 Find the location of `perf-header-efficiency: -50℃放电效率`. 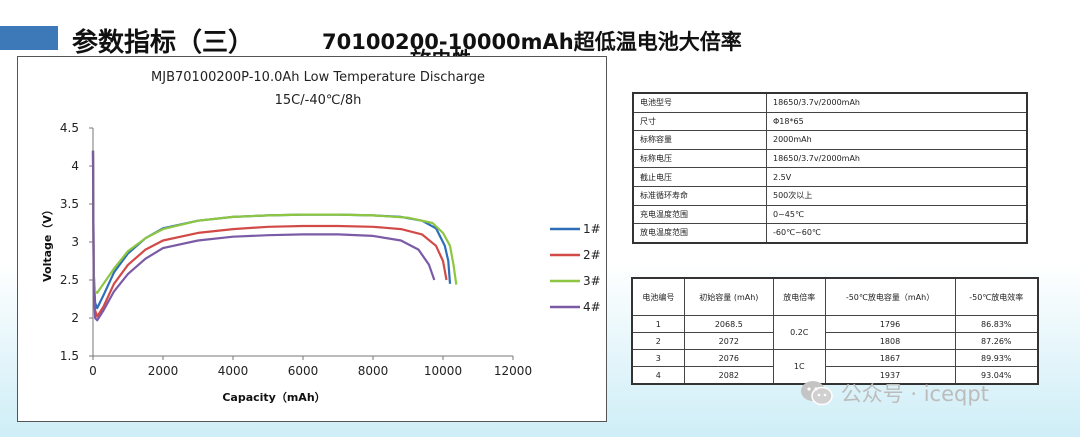

perf-header-efficiency: -50℃放电效率 is located at coordinates (996, 296).